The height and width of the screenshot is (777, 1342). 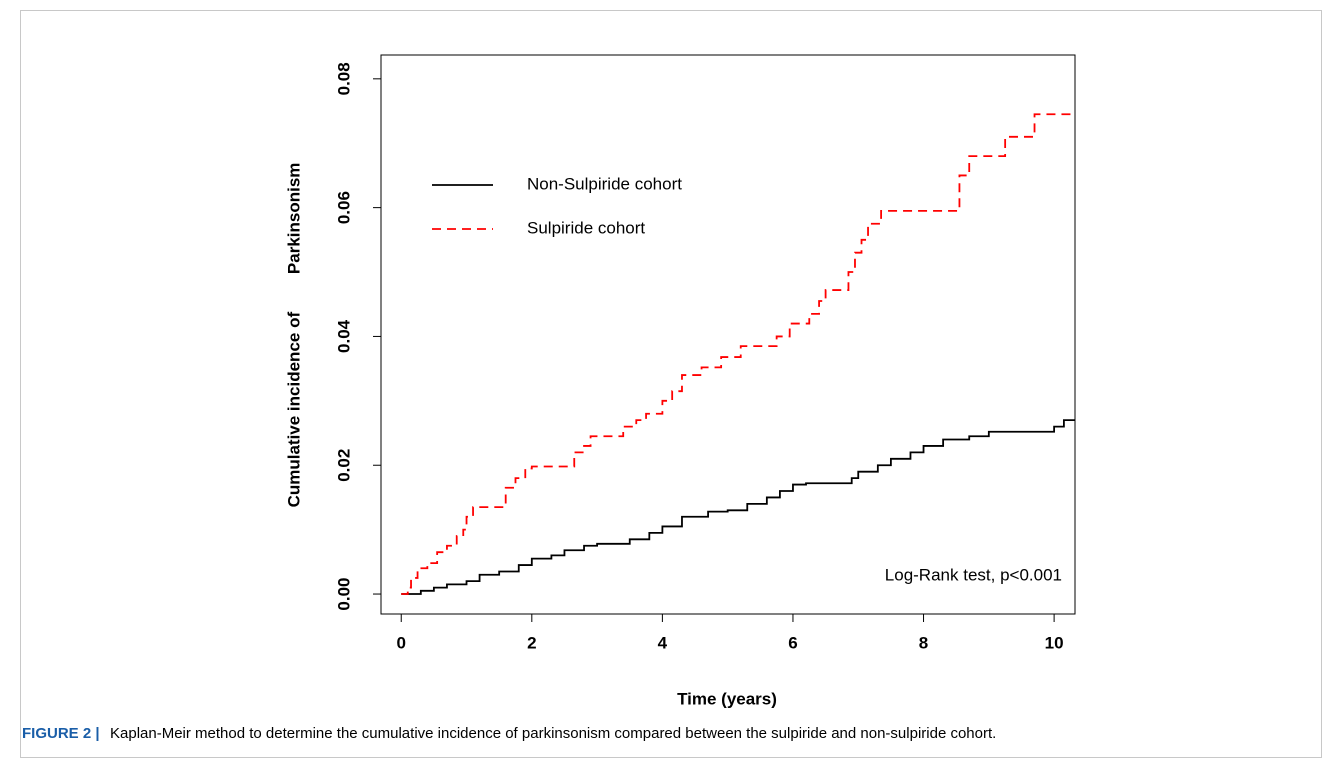 What do you see at coordinates (663, 642) in the screenshot?
I see `x-tick-label: 4` at bounding box center [663, 642].